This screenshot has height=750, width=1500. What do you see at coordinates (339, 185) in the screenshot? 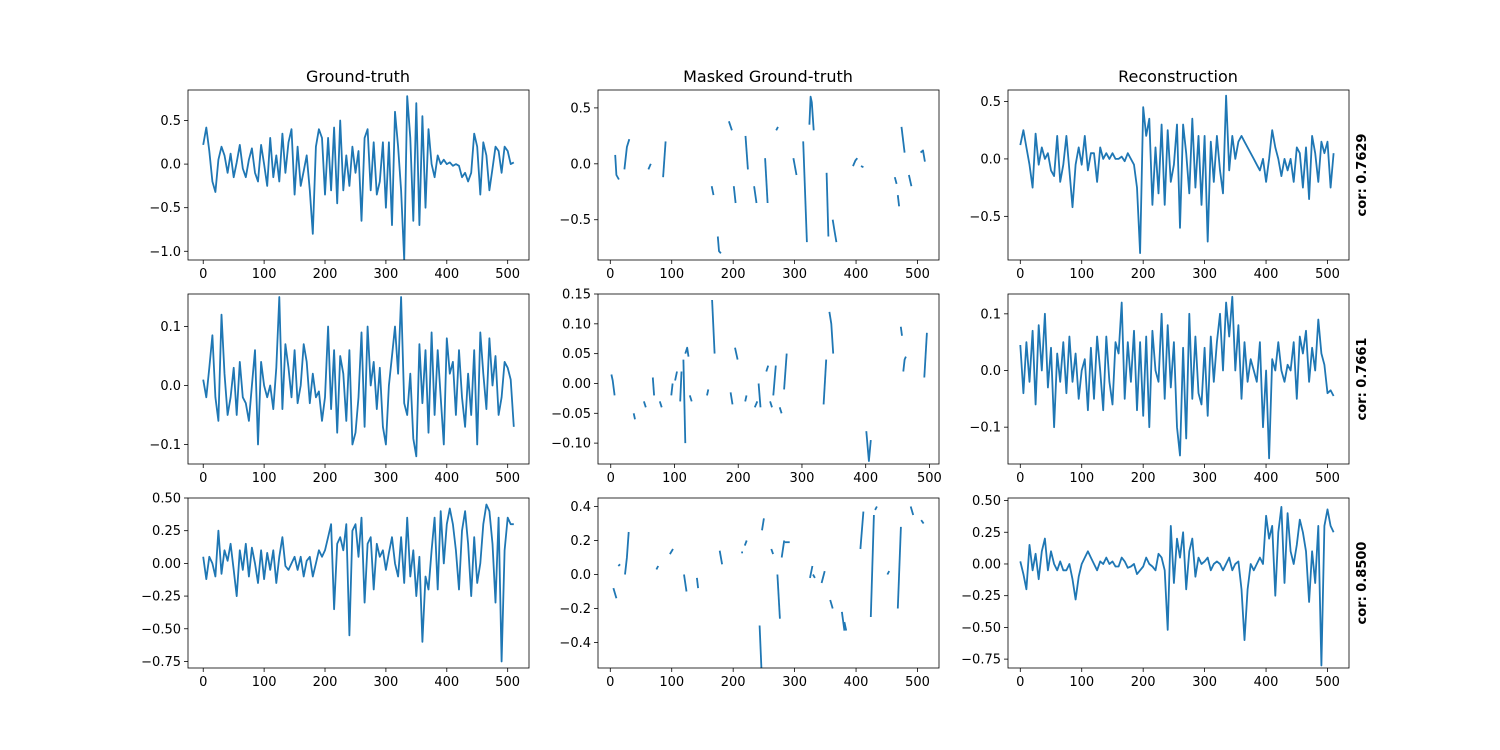
I see `subplot-ground-truth-row-1: 0 100 200 300 400 500 −1.0 −0.5 0.0 0.5` at bounding box center [339, 185].